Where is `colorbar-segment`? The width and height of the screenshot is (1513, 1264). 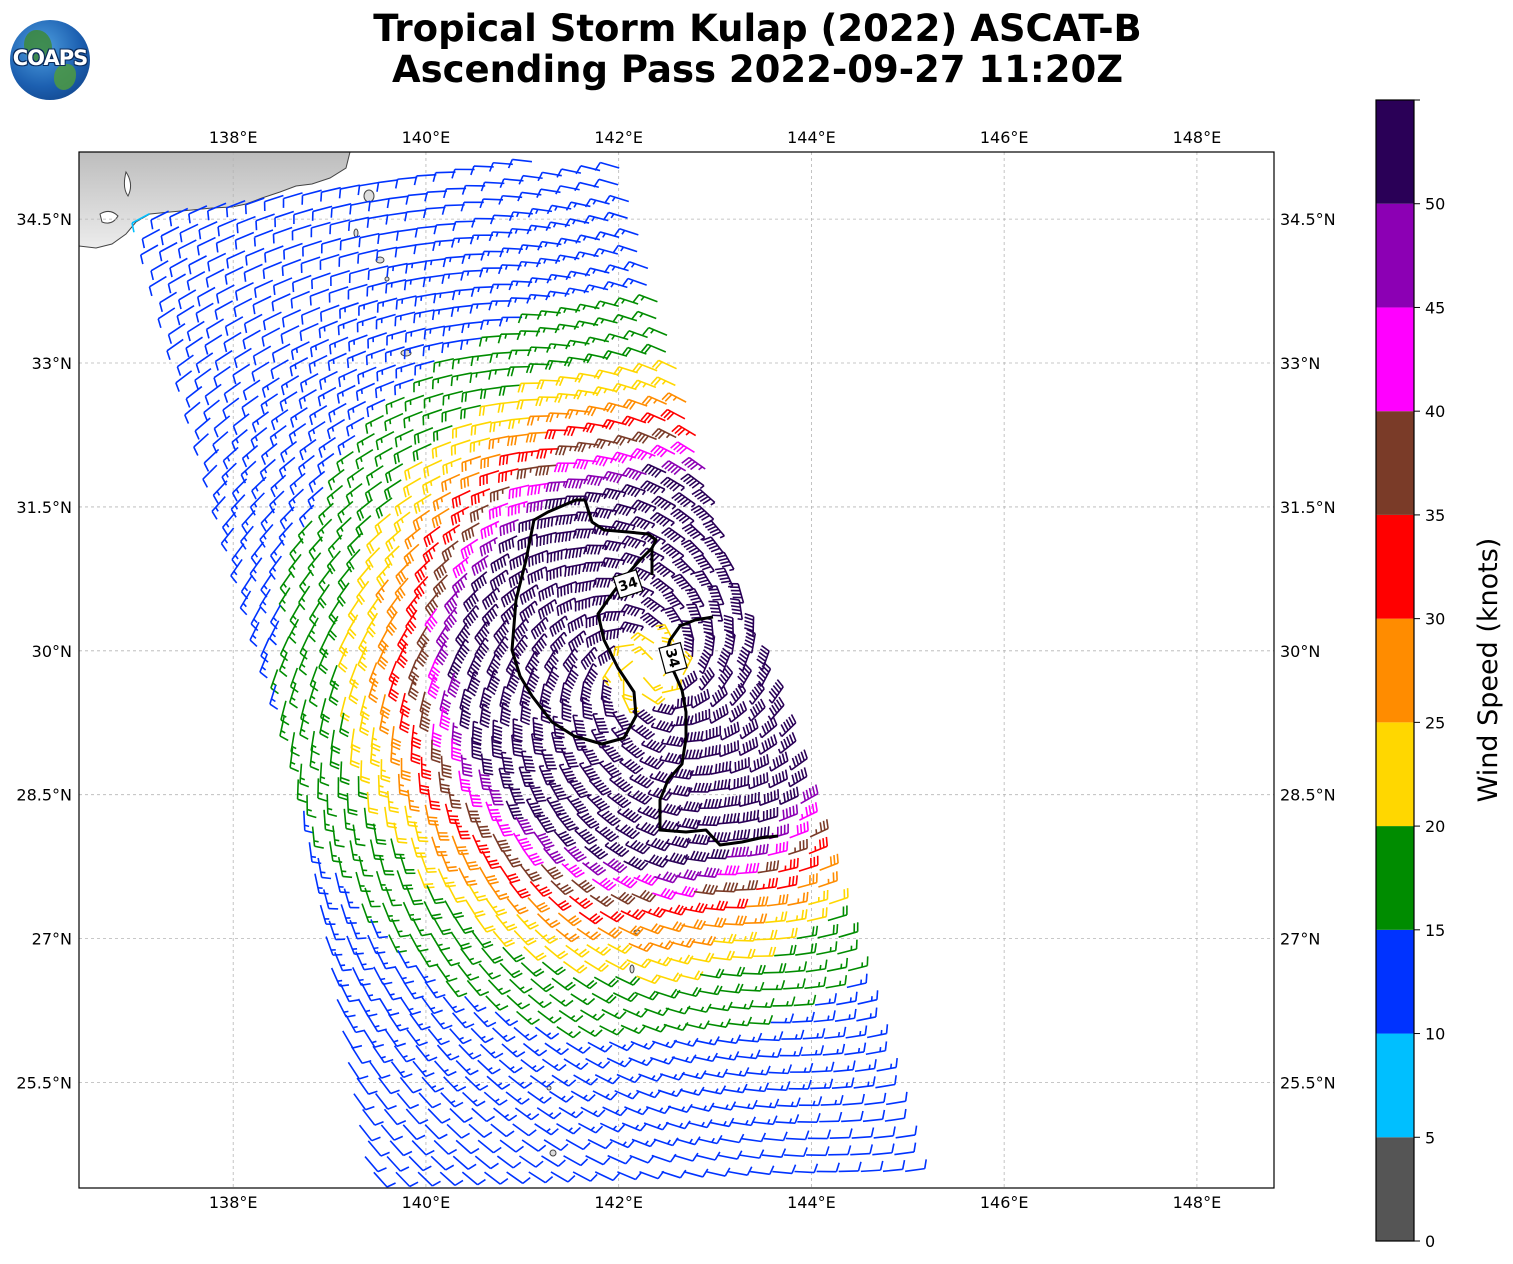
colorbar-segment is located at coordinates (1395, 1189).